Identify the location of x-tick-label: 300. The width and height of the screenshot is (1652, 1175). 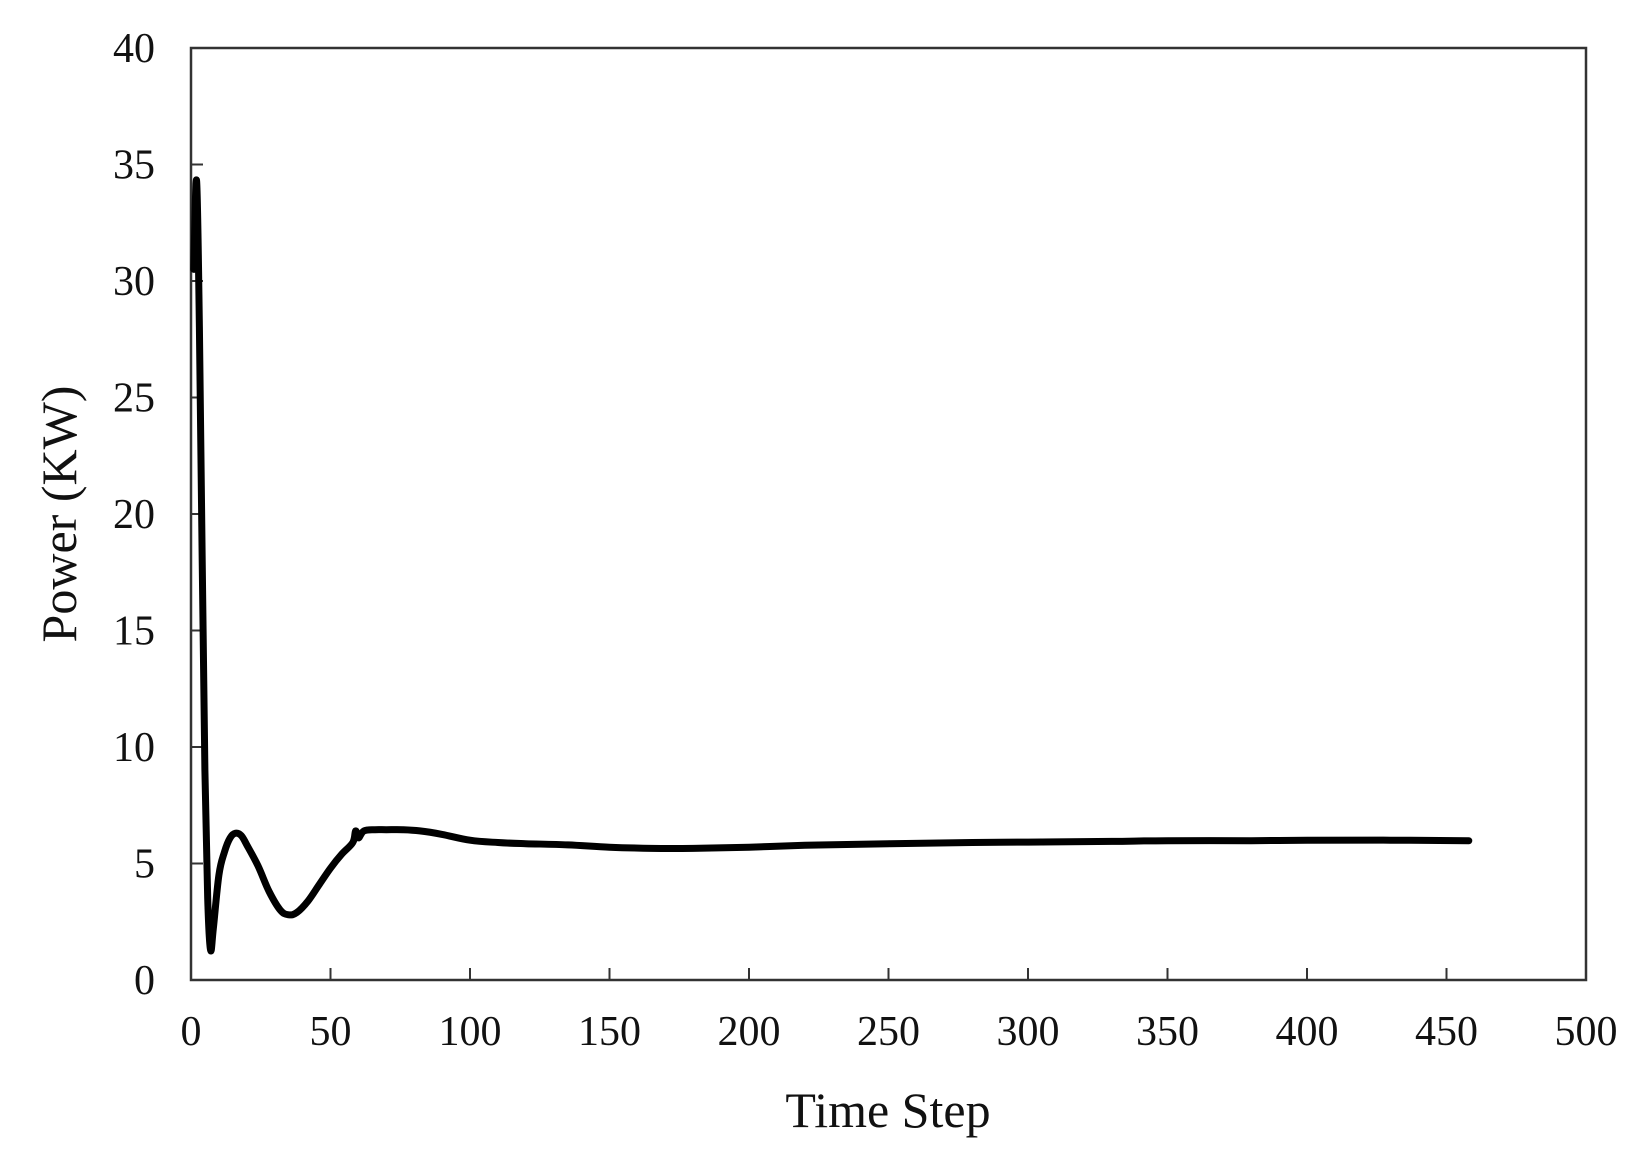
(1028, 1032).